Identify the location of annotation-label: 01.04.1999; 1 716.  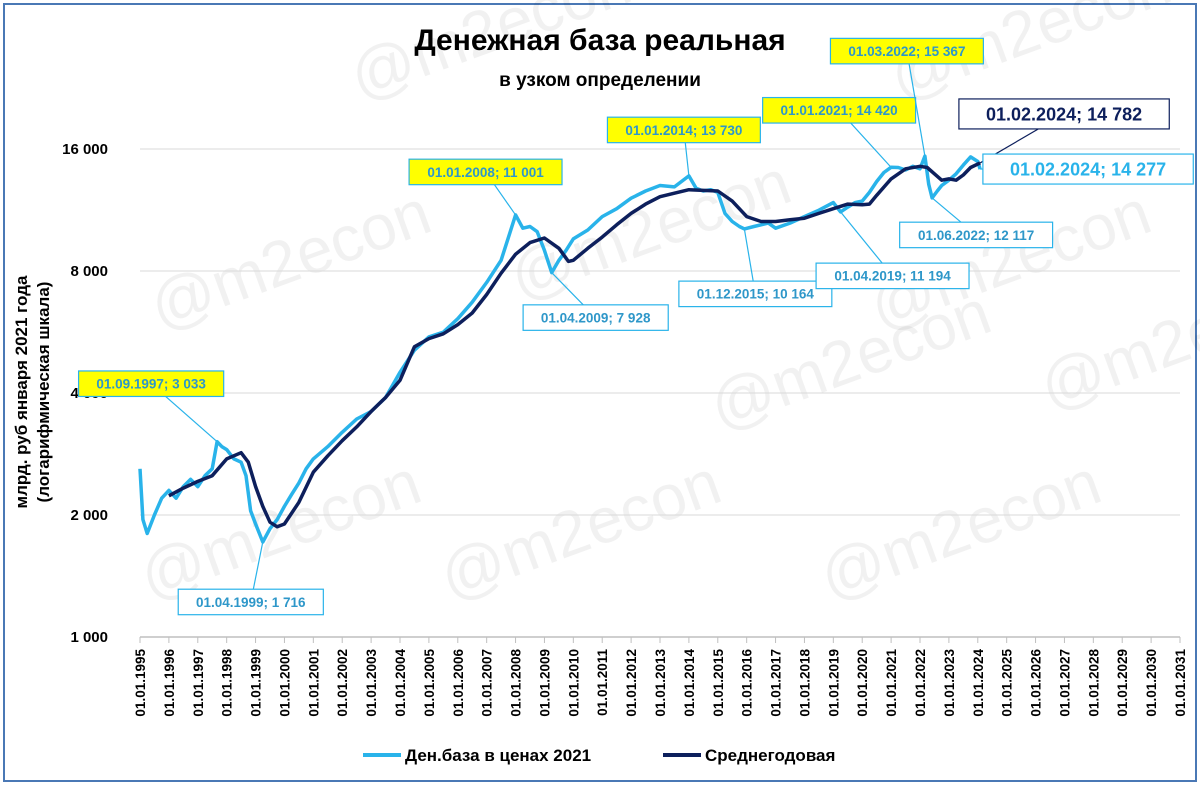
(251, 602).